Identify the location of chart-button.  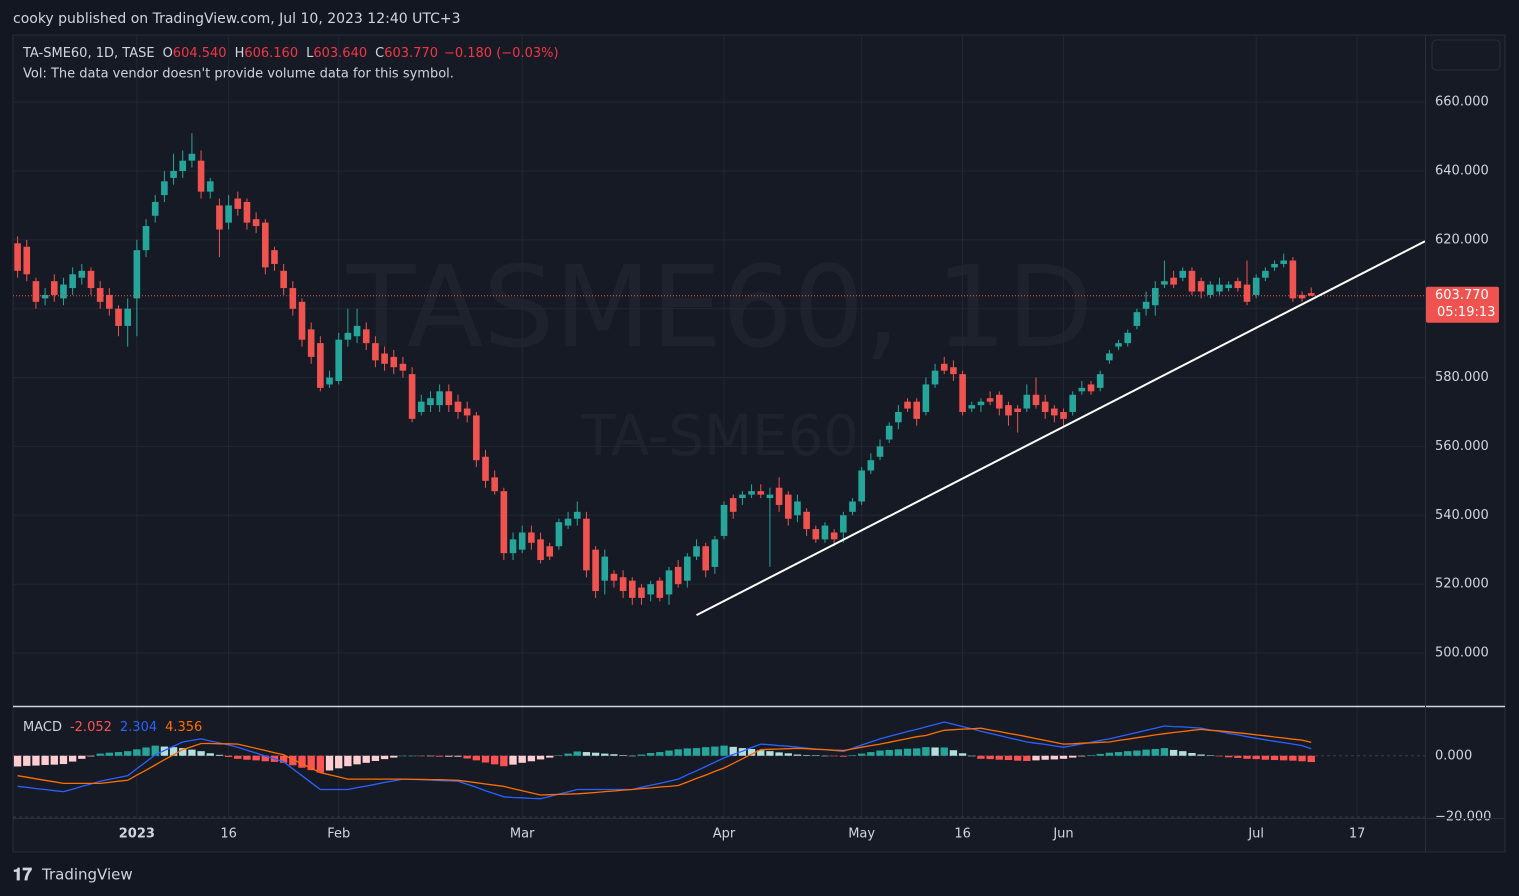
(1466, 55).